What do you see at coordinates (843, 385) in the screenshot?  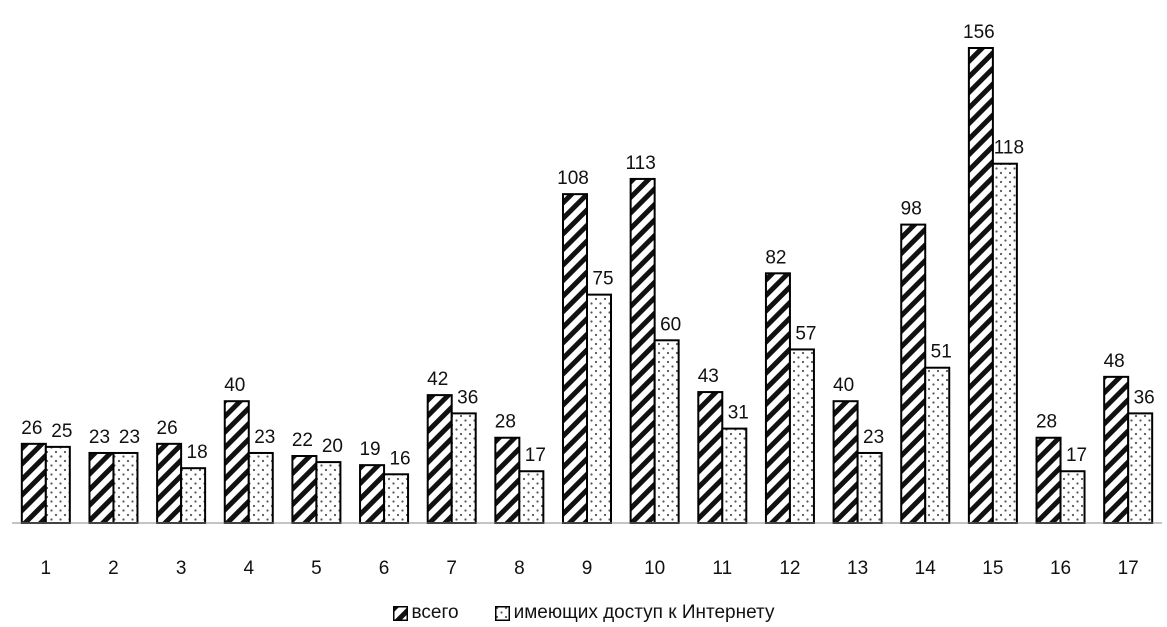 I see `data-label-series-1-cat-13: 40` at bounding box center [843, 385].